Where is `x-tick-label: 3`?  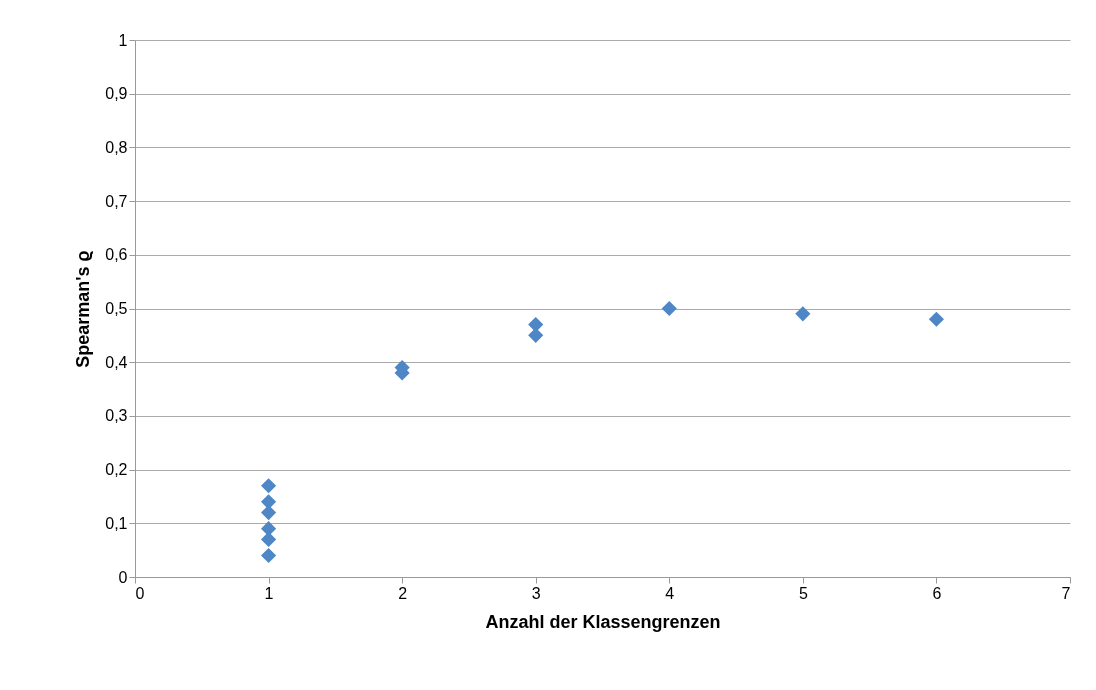 x-tick-label: 3 is located at coordinates (536, 593).